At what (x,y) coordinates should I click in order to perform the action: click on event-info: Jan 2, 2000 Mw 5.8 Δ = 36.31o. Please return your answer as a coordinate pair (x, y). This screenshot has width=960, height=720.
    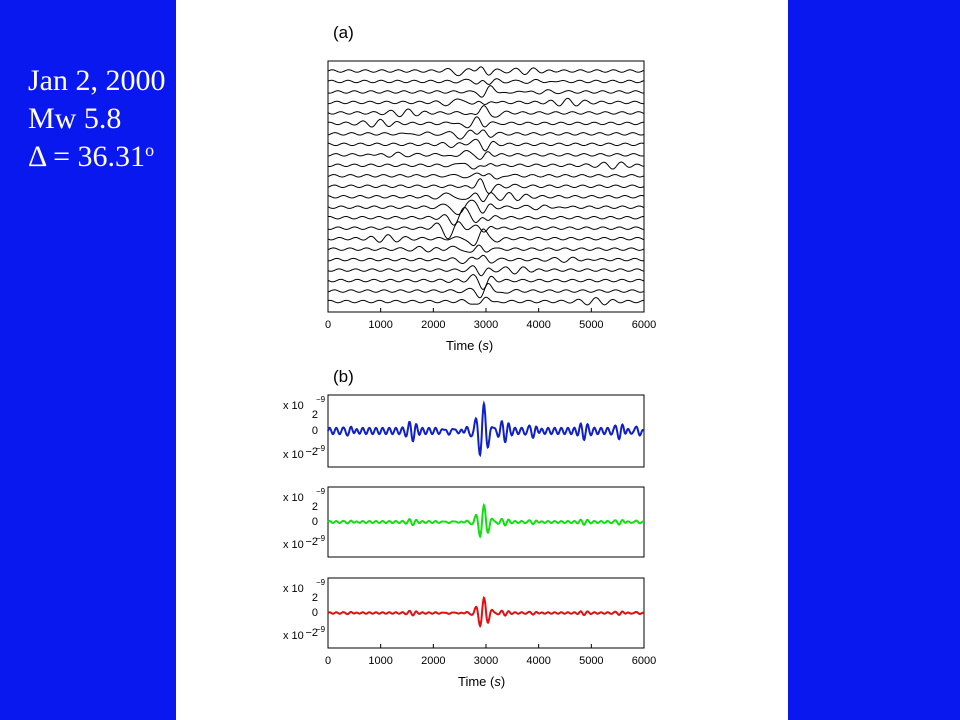
    Looking at the image, I should click on (97, 119).